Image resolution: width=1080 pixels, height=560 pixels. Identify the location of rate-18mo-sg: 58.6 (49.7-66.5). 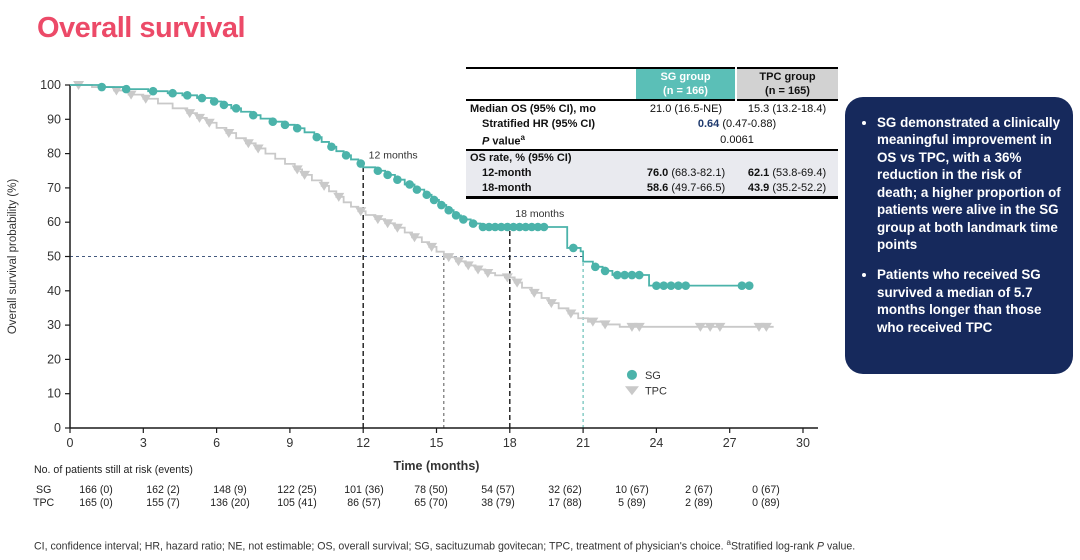
(686, 189).